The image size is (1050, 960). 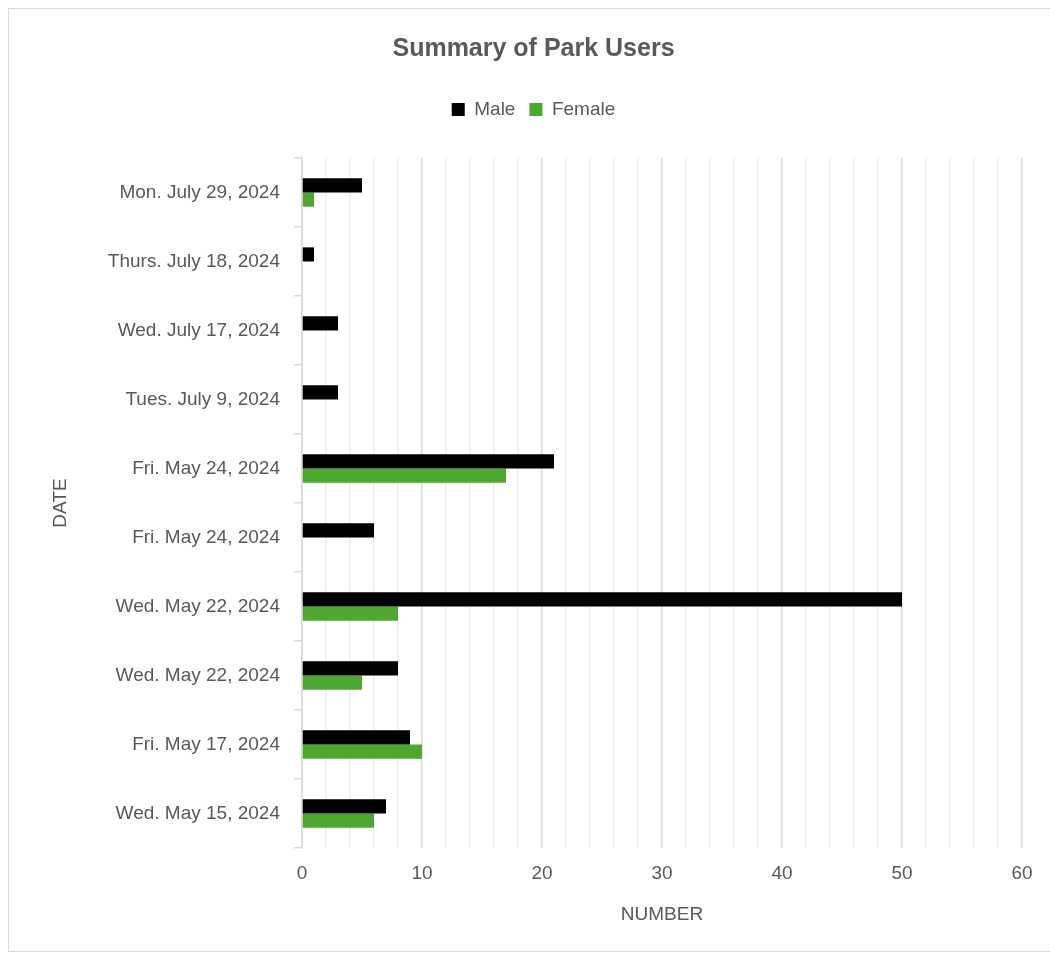 I want to click on y-tick-label: Fri. May 17, 2024, so click(x=206, y=743).